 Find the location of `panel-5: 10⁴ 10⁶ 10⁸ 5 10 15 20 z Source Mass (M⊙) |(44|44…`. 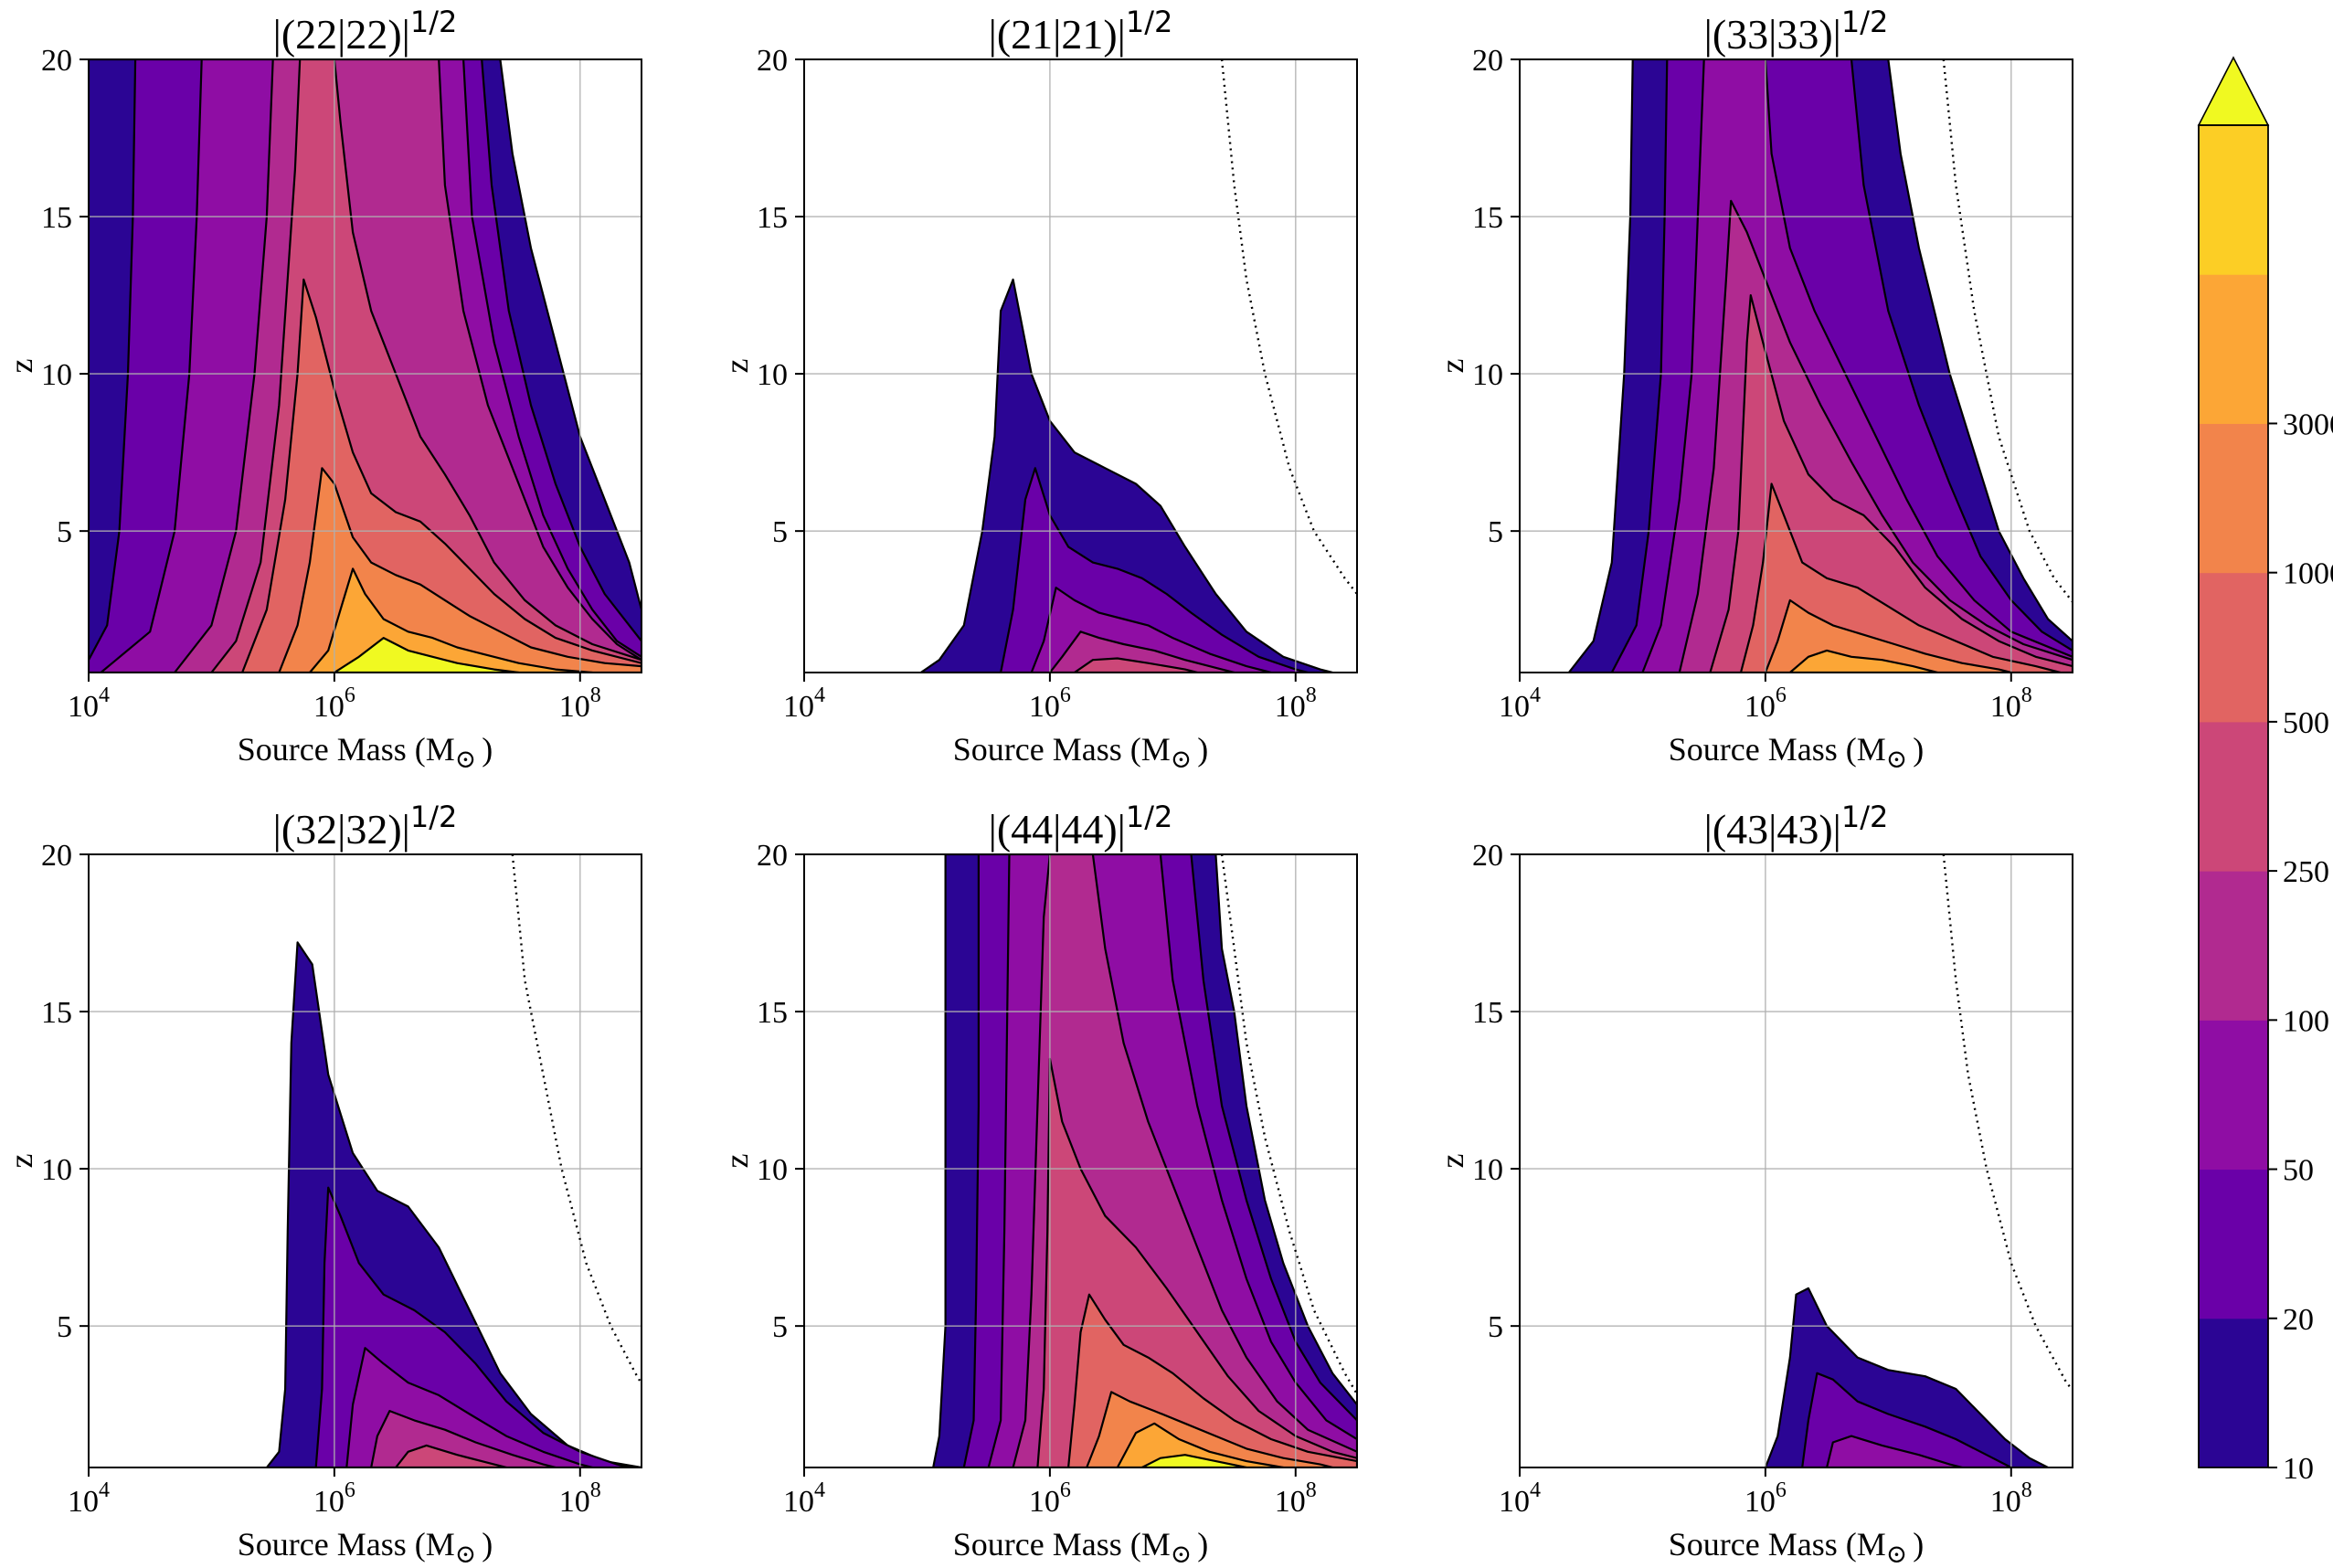

panel-5: 10⁴ 10⁶ 10⁸ 5 10 15 20 z Source Mass (M⊙) |(44|44… is located at coordinates (1038, 1184).